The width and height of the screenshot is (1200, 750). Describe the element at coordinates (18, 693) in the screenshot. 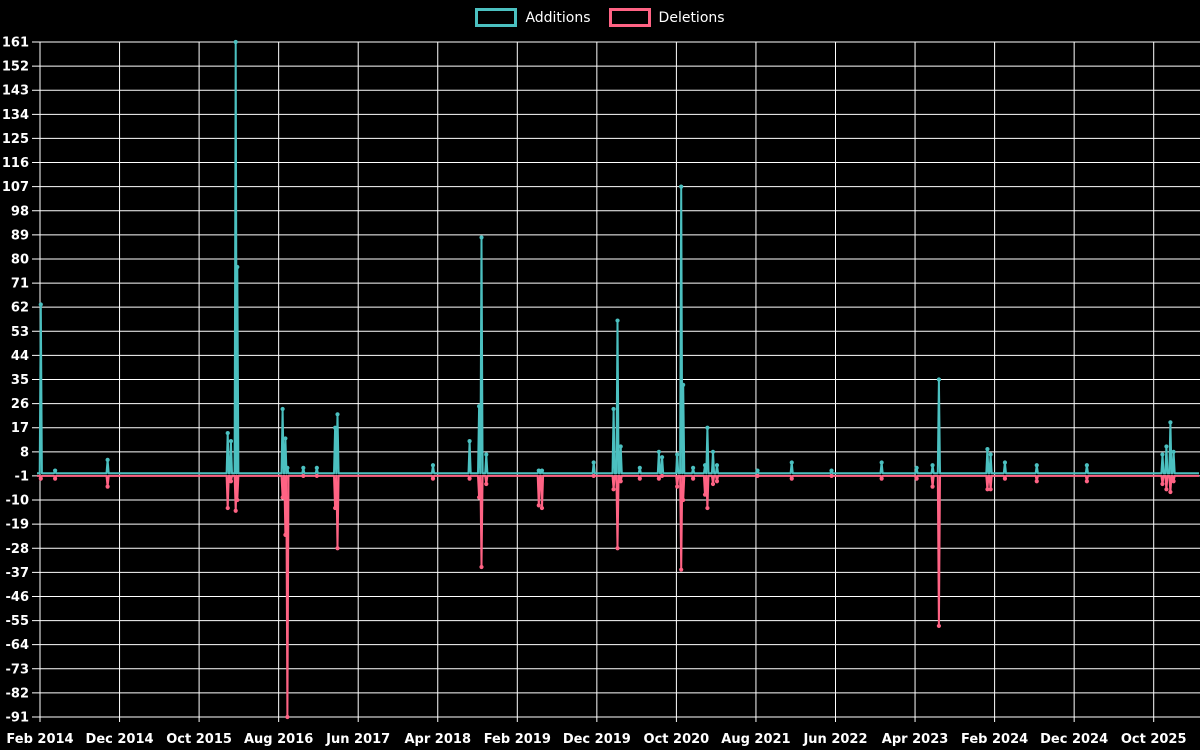

I see `y-tick-label: -82` at that location.